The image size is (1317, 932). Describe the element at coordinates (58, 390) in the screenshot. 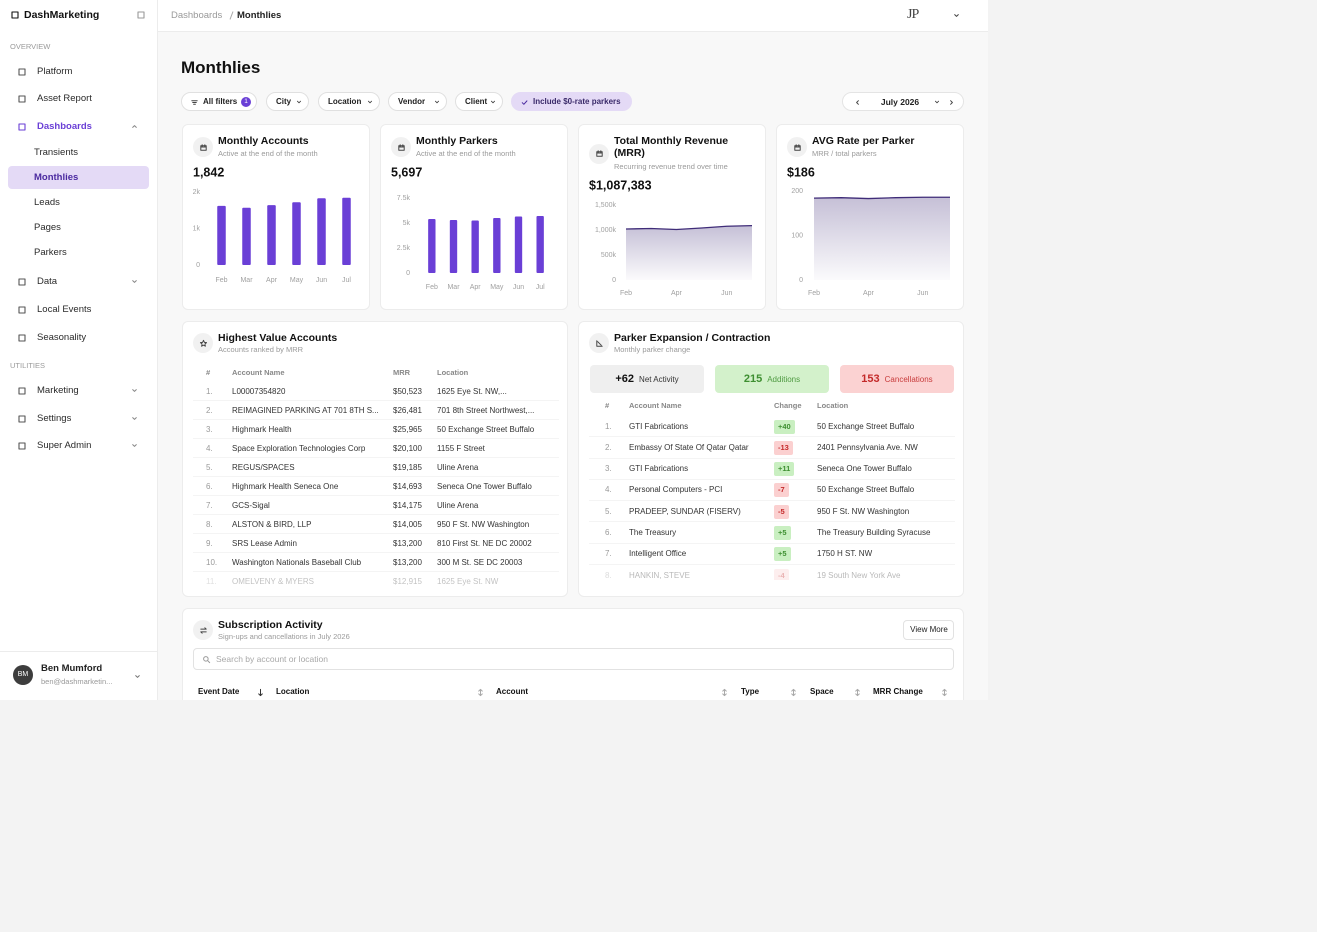

I see `nav-label: Marketing` at that location.